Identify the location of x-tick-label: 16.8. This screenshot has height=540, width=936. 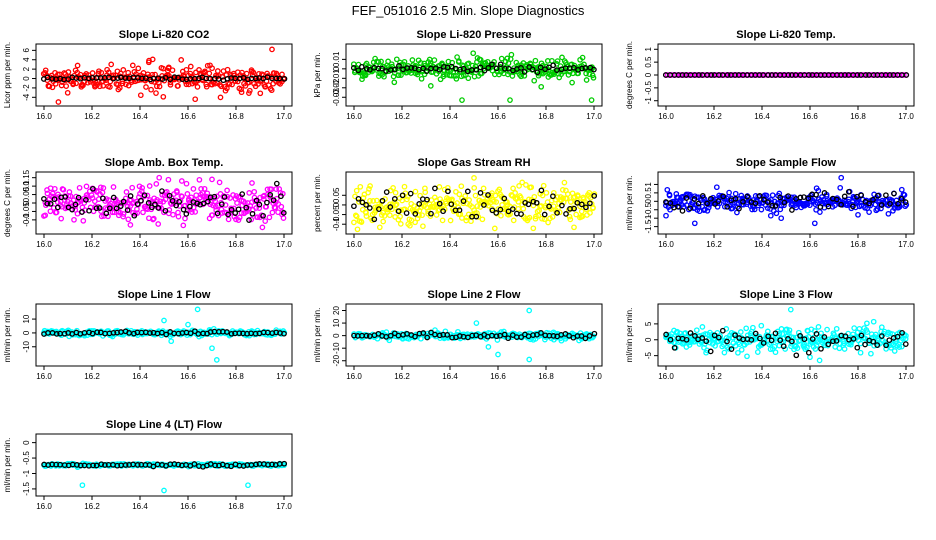
(546, 116).